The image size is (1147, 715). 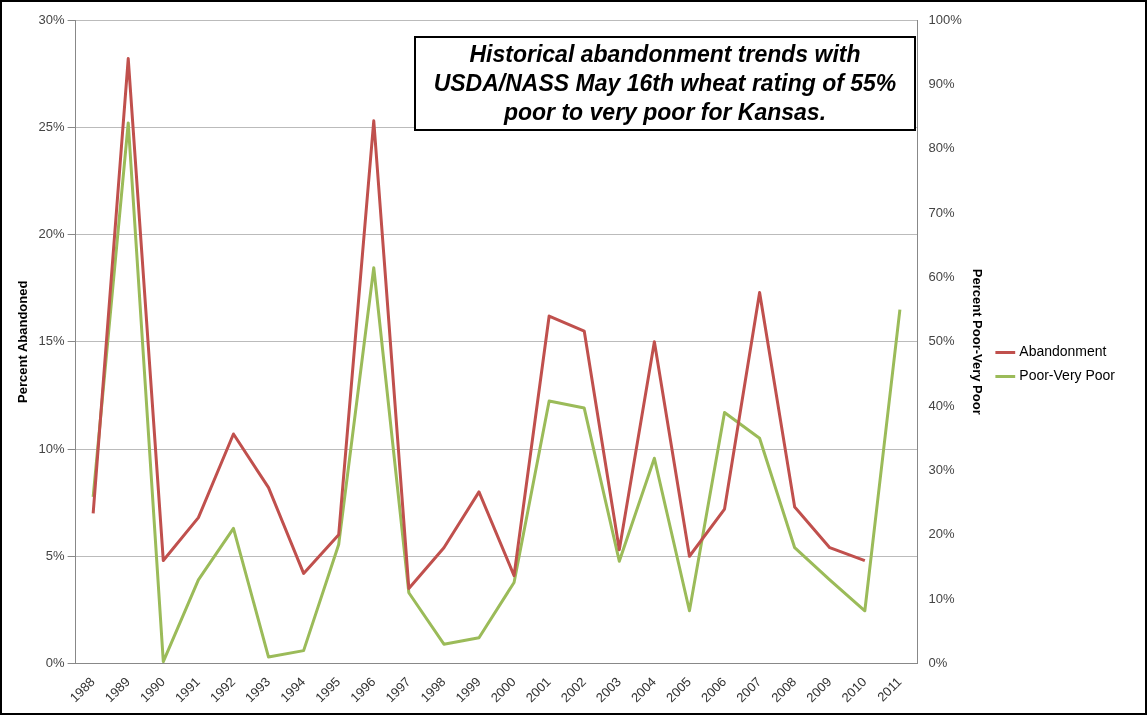 What do you see at coordinates (941, 341) in the screenshot?
I see `y2-tick-label: 50%` at bounding box center [941, 341].